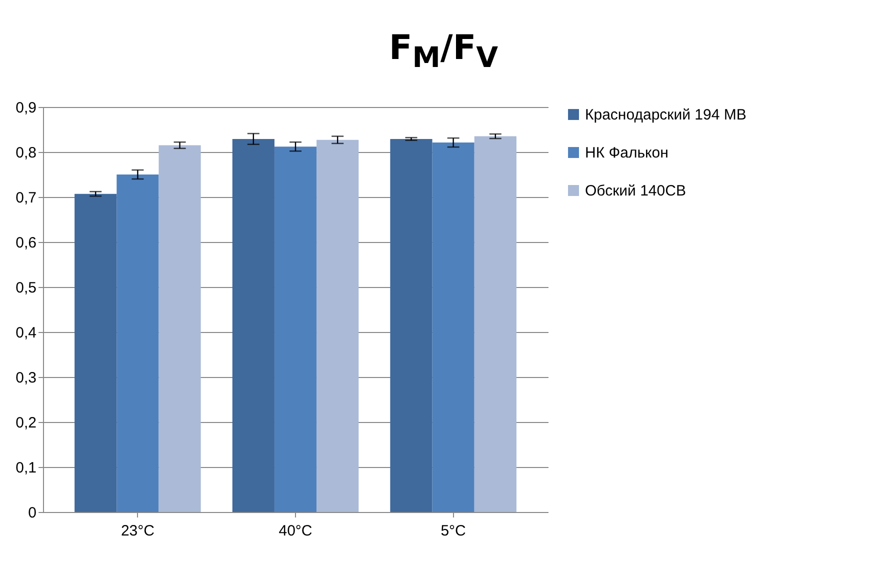  Describe the element at coordinates (665, 115) in the screenshot. I see `legend-label: Краснодарский 194 МВ` at that location.